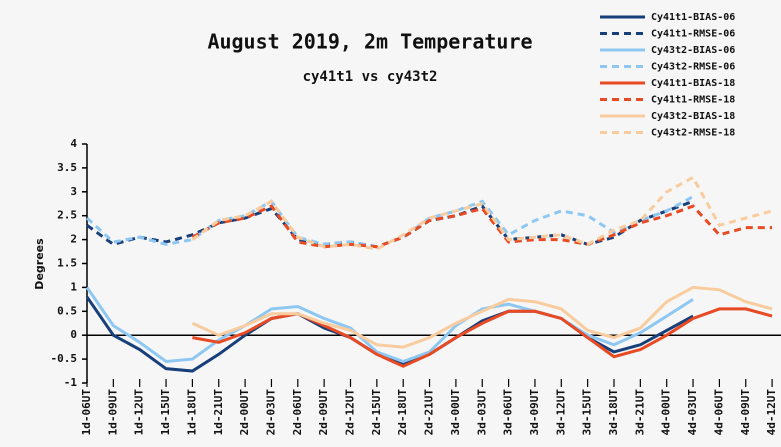 The height and width of the screenshot is (447, 781). I want to click on y-tick-label: -0.5, so click(64, 358).